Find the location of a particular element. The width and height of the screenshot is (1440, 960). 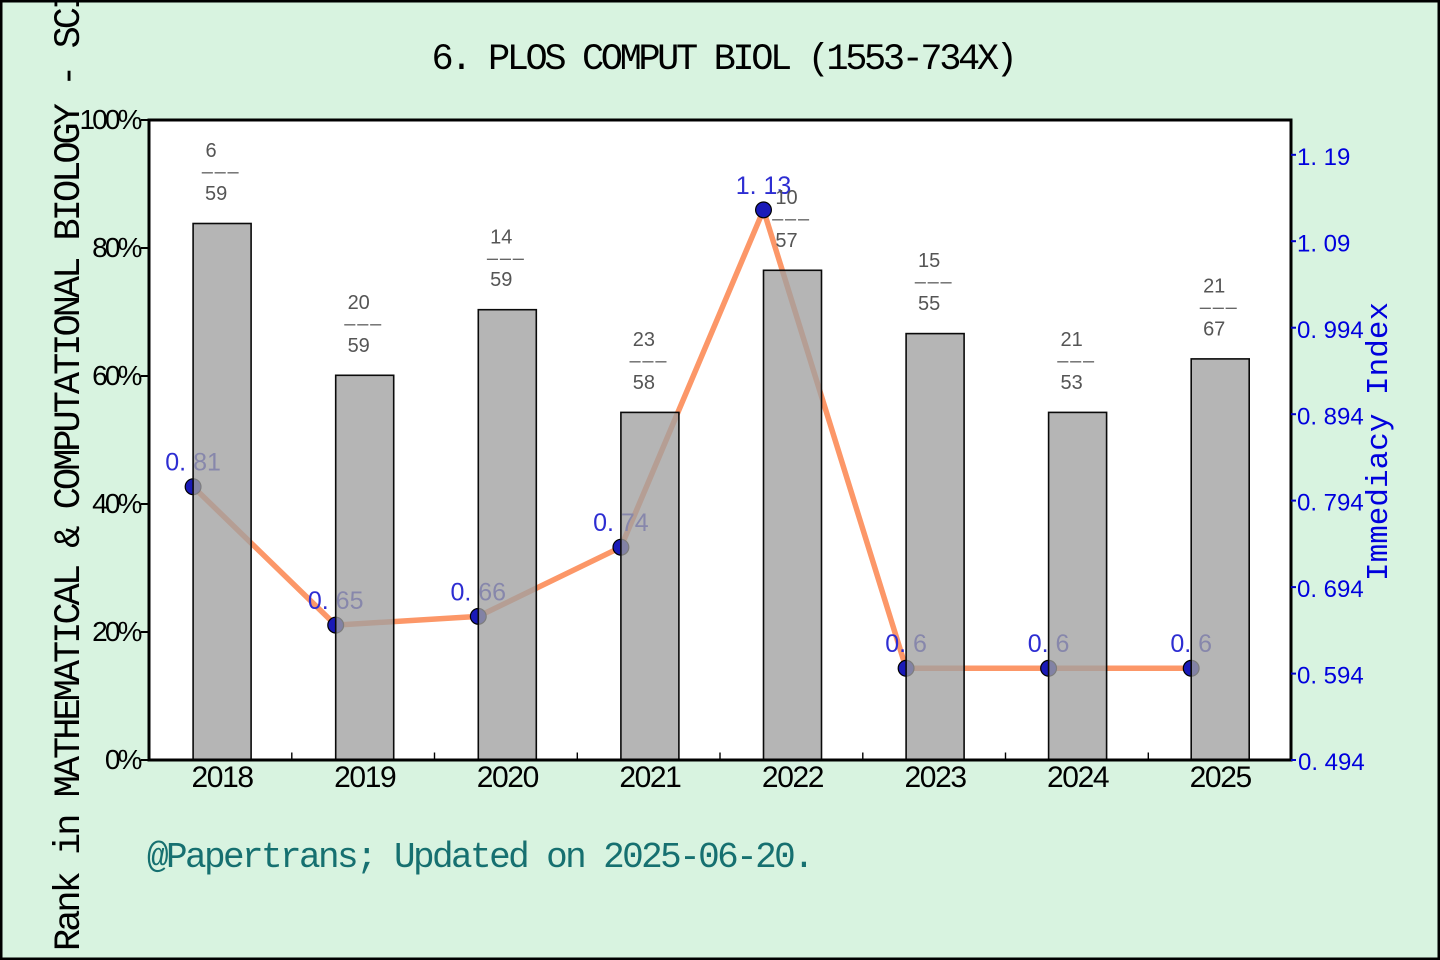

svg-text: 14 is located at coordinates (501, 237).